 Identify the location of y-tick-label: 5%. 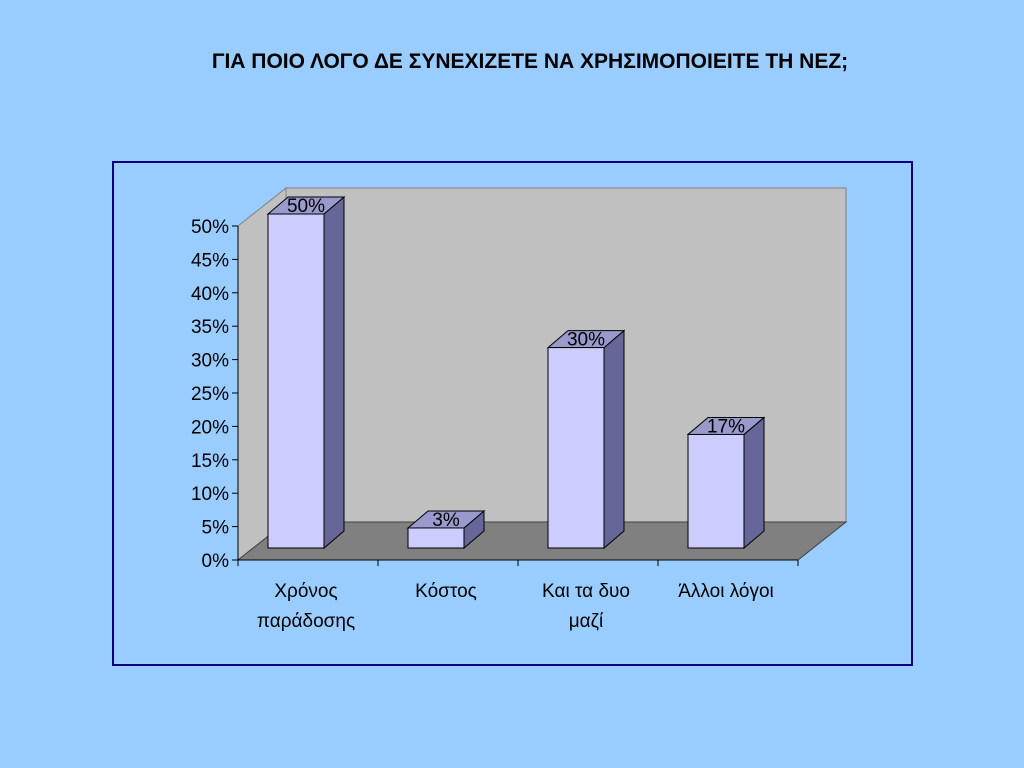
(216, 528).